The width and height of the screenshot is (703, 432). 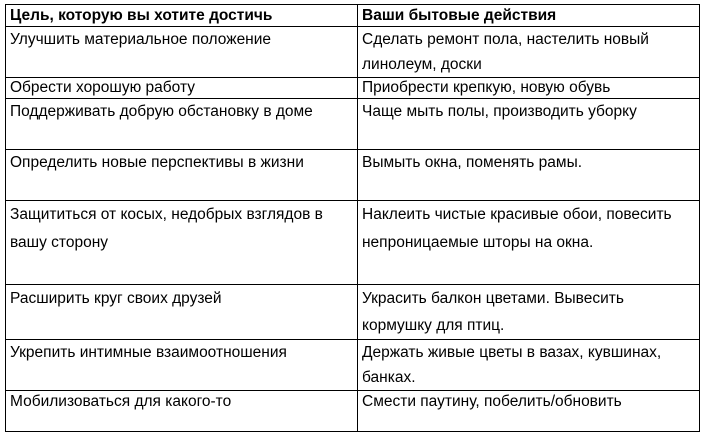 What do you see at coordinates (181, 124) in the screenshot?
I see `goal-cell: Поддерживать добрую обстановку в доме` at bounding box center [181, 124].